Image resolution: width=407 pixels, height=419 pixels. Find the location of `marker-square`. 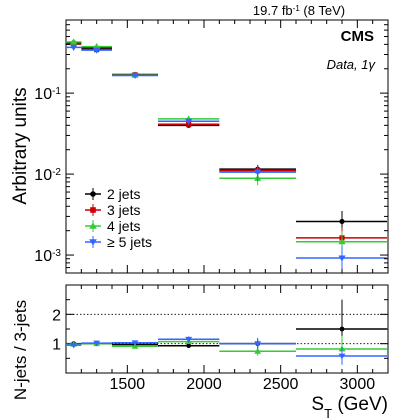

marker-square is located at coordinates (93, 210).